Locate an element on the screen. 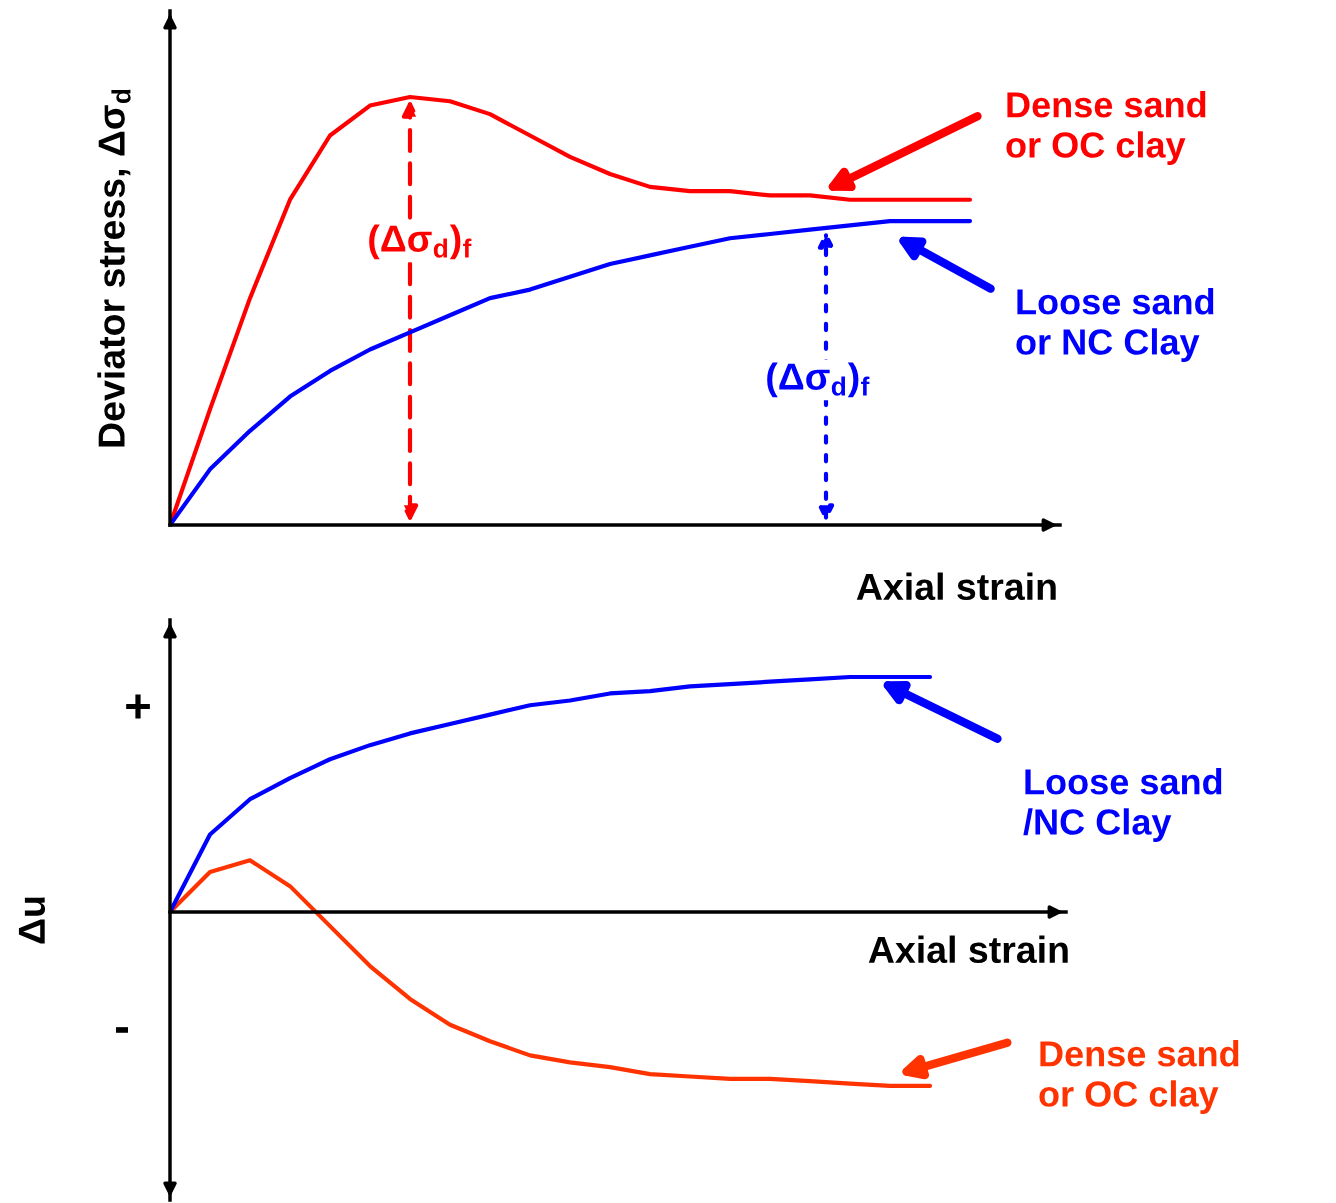 This screenshot has width=1336, height=1203. text: Loose sand or NC Clay is located at coordinates (1115, 325).